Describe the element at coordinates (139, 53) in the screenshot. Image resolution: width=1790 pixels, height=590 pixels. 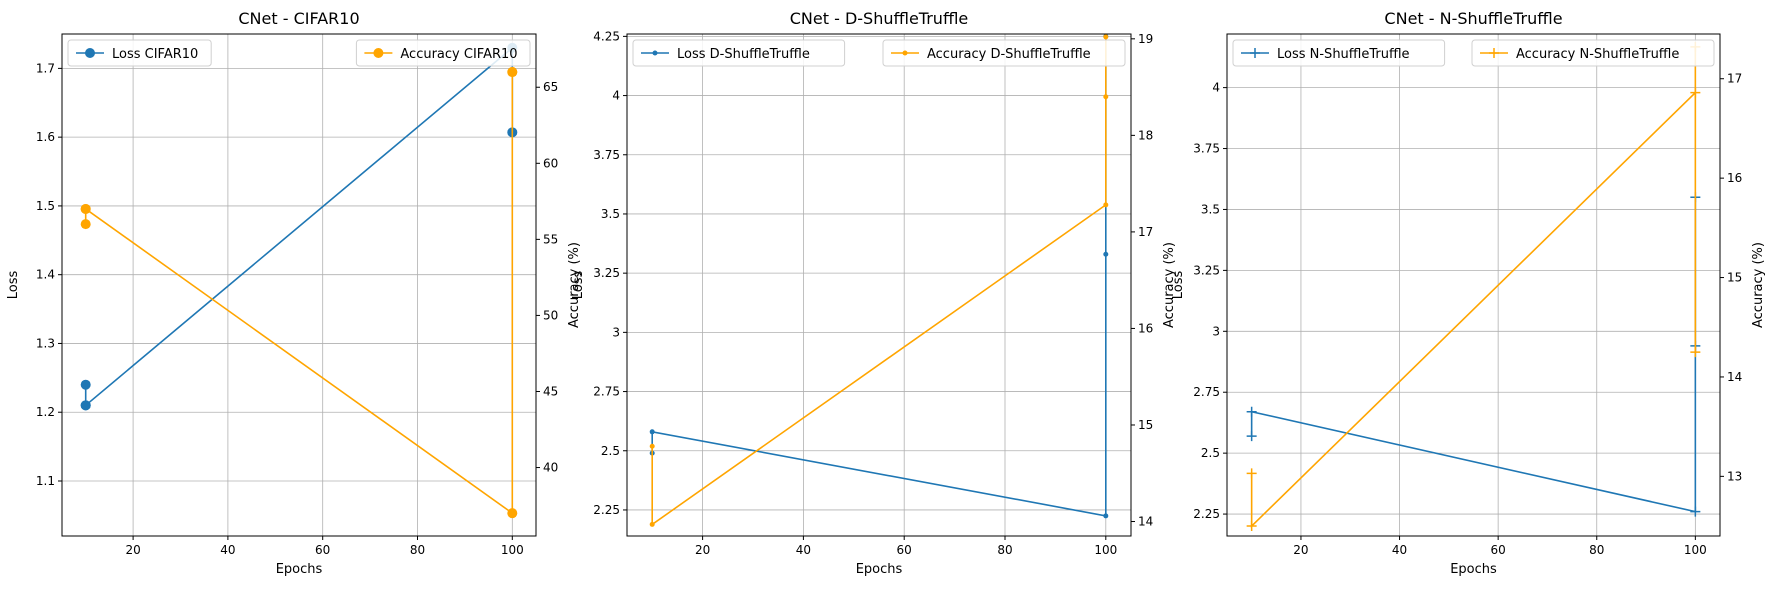
I see `legend-loss: Loss CIFAR10` at that location.